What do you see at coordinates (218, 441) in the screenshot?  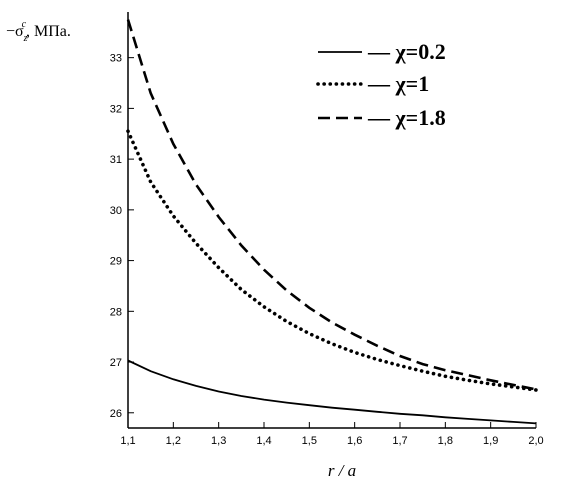 I see `x-tick-label: 1,3` at bounding box center [218, 441].